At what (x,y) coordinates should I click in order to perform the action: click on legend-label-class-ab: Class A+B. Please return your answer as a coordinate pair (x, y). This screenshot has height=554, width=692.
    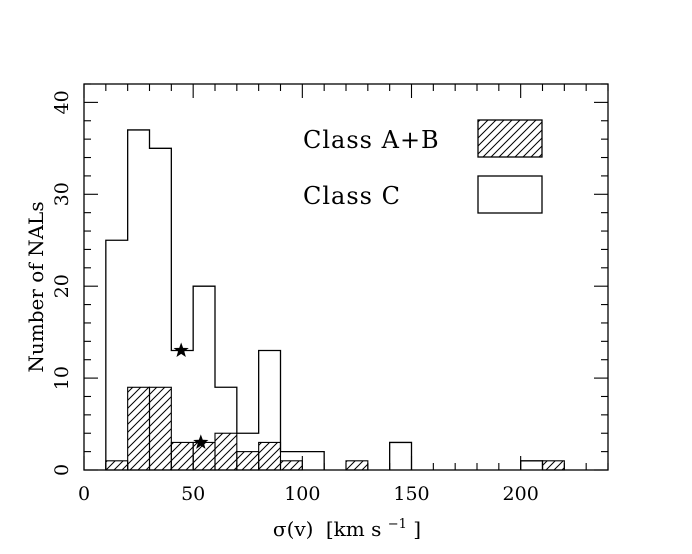
    Looking at the image, I should click on (371, 140).